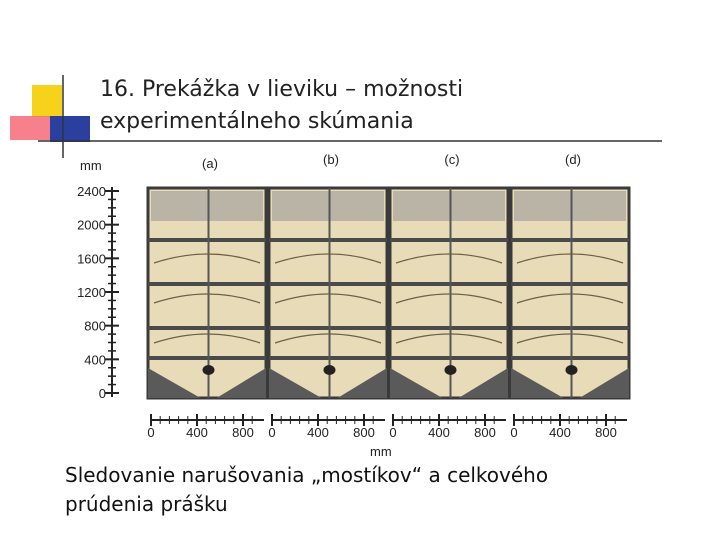  Describe the element at coordinates (451, 159) in the screenshot. I see `panel-label: (c)` at that location.